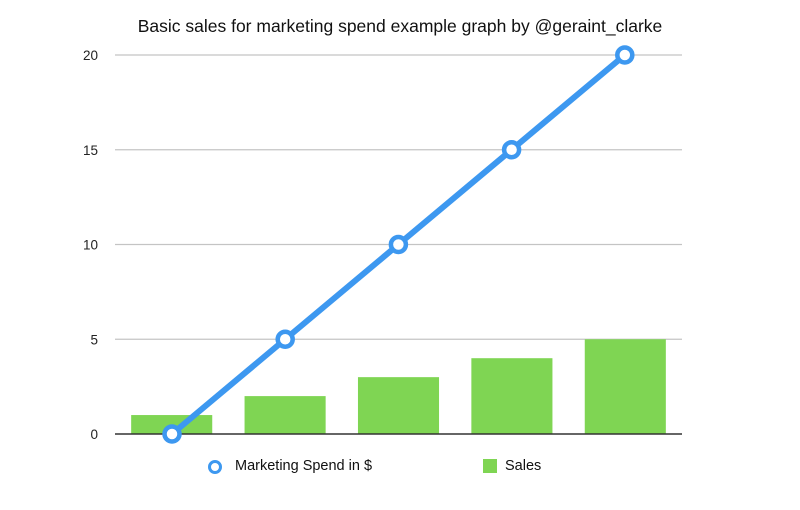 This screenshot has width=800, height=510. I want to click on y-tick-label: 20, so click(90, 55).